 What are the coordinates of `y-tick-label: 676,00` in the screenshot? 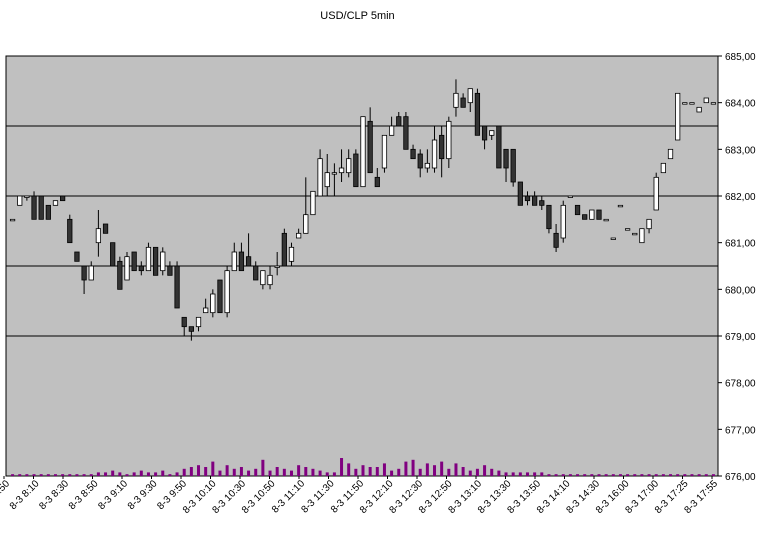 It's located at (740, 477).